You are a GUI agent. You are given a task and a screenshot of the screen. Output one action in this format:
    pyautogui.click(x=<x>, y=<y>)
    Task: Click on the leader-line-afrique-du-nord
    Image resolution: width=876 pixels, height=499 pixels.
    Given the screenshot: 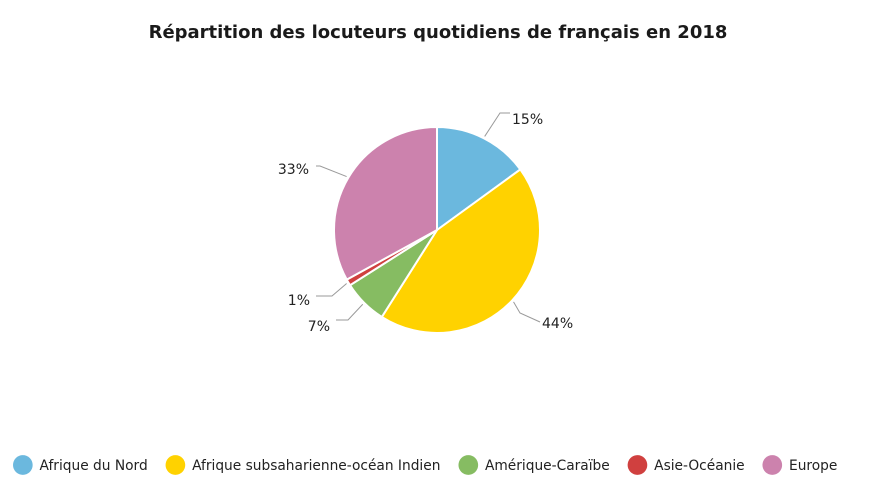 What is the action you would take?
    pyautogui.click(x=497, y=124)
    